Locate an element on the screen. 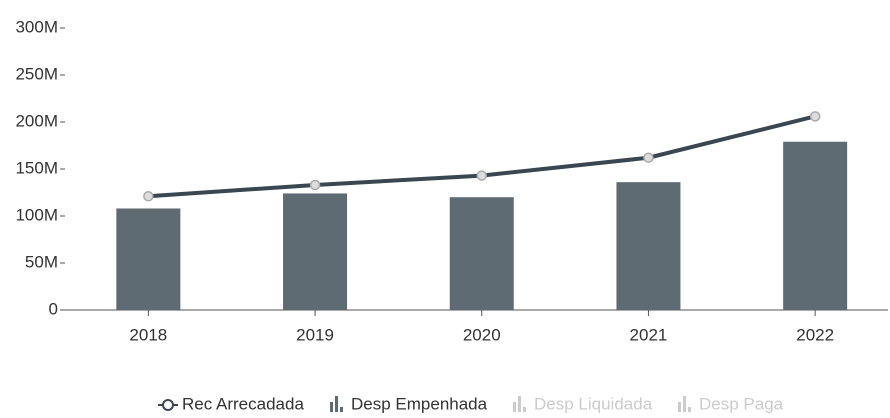  x-tick-label: 2021 is located at coordinates (649, 334).